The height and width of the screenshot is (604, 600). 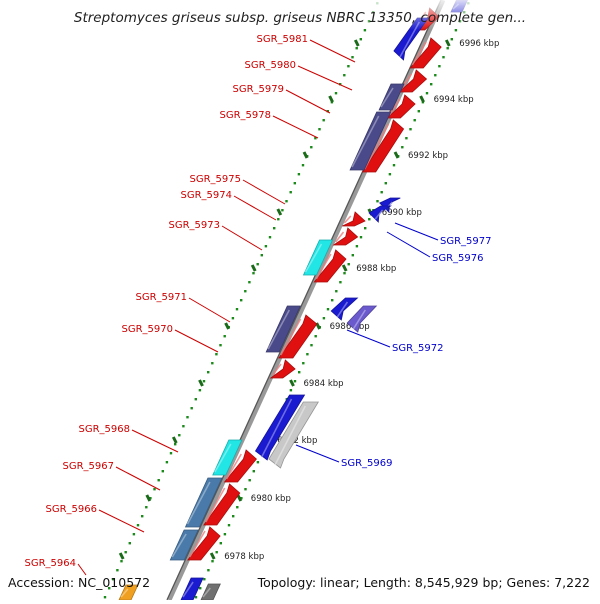 What do you see at coordinates (479, 44) in the screenshot?
I see `kbp-label: 6996 kbp` at bounding box center [479, 44].